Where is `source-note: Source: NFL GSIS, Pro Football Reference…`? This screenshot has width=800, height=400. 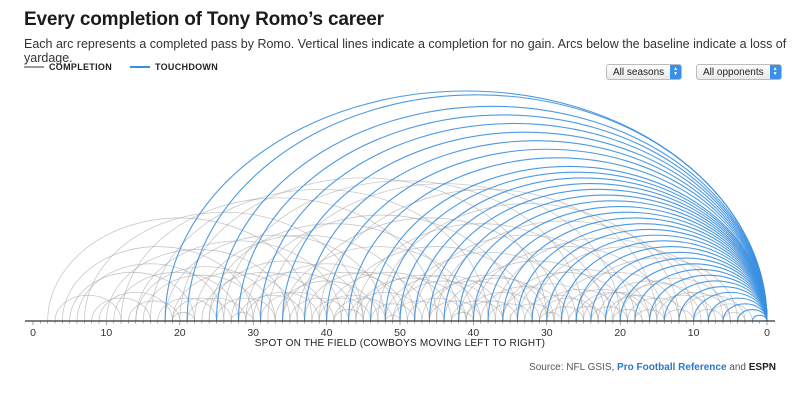 source-note: Source: NFL GSIS, Pro Football Reference… is located at coordinates (652, 367).